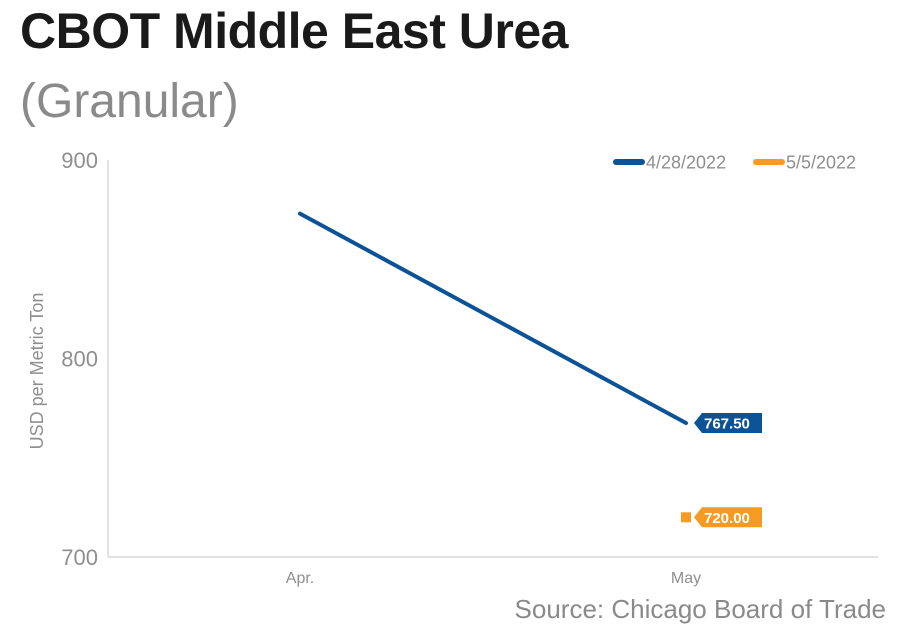  I want to click on x-ticks: Apr. May, so click(493, 578).